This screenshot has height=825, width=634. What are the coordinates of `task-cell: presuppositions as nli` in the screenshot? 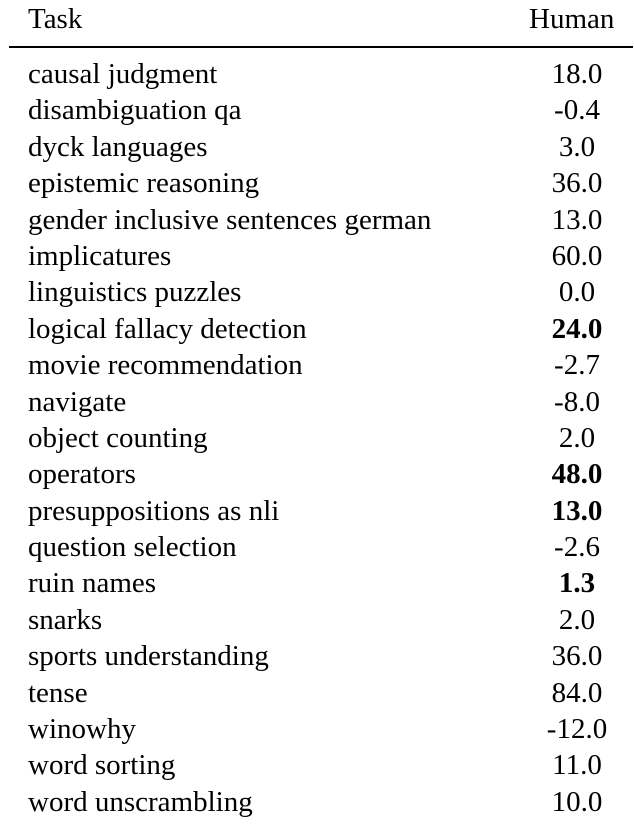 It's located at (154, 510).